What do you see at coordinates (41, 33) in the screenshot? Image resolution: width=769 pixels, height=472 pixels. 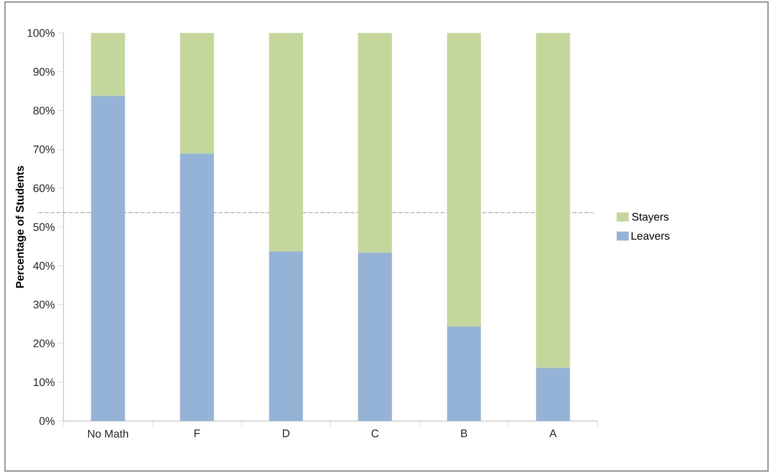 I see `y-tick-label: 100%` at bounding box center [41, 33].